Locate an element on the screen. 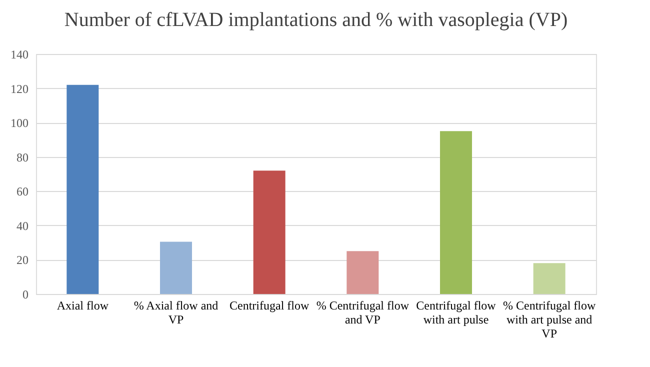 The image size is (650, 367). y-tick-label: 60 is located at coordinates (22, 191).